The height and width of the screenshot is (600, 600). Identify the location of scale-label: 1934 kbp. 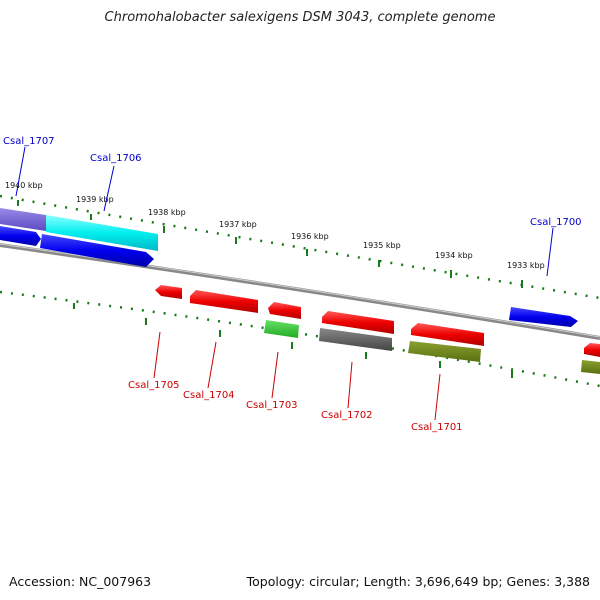
(454, 255).